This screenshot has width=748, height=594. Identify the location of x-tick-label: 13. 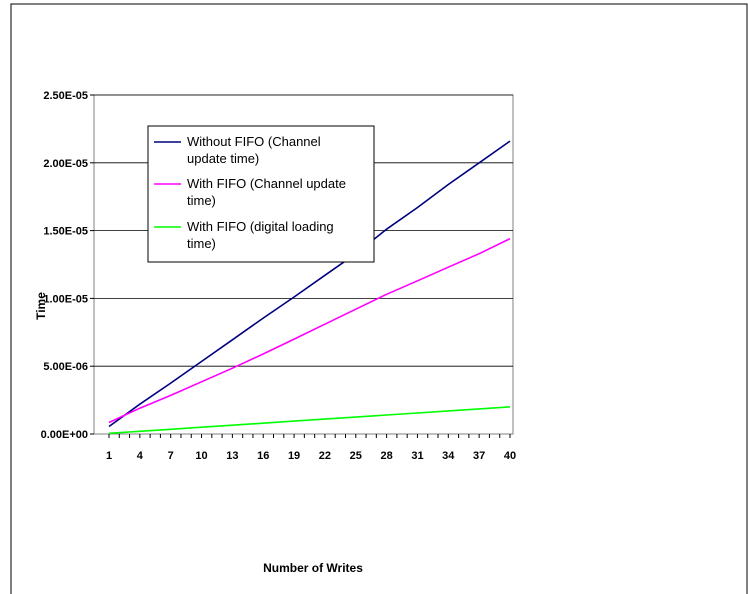
(232, 456).